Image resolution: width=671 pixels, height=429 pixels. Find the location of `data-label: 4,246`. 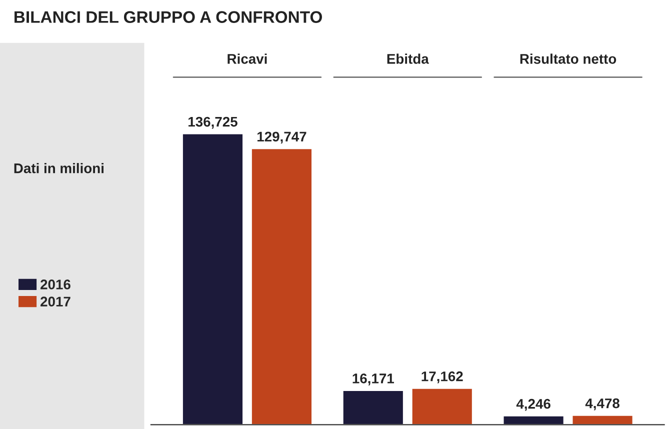

data-label: 4,246 is located at coordinates (533, 404).